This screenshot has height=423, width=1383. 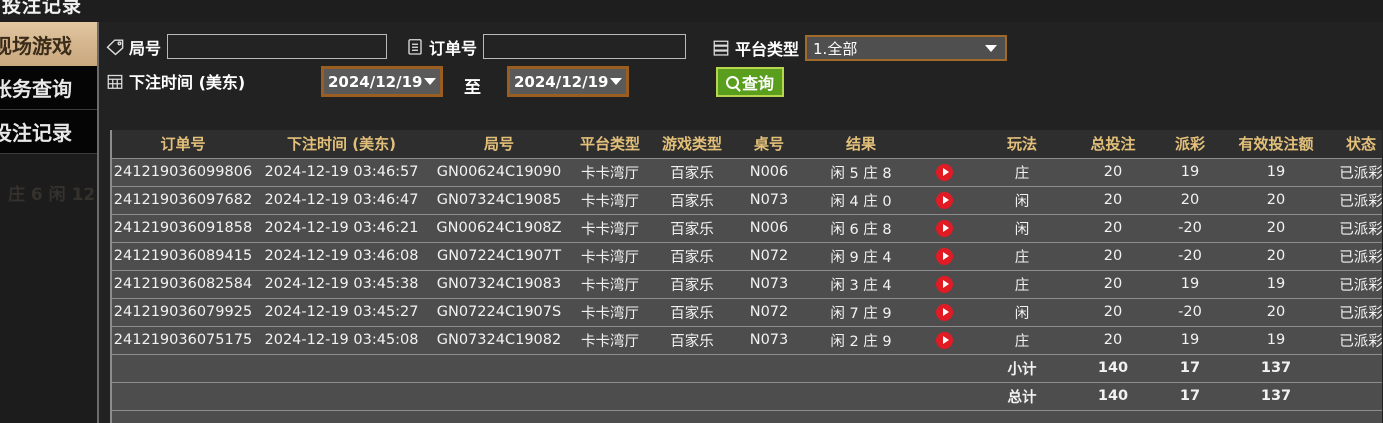 What do you see at coordinates (1190, 200) in the screenshot?
I see `cell-payout: 20` at bounding box center [1190, 200].